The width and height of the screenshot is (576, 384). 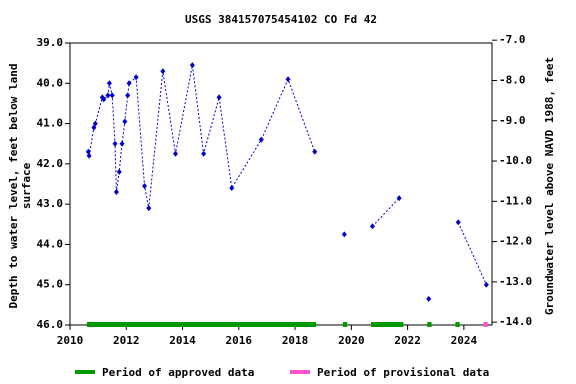 What do you see at coordinates (50, 163) in the screenshot?
I see `y-tick-label: 42.0` at bounding box center [50, 163].